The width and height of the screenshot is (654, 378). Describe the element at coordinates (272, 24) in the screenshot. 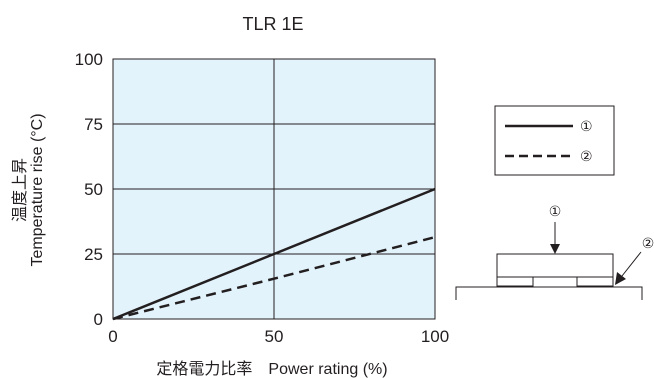

I see `chart-title: TLR 1E` at that location.